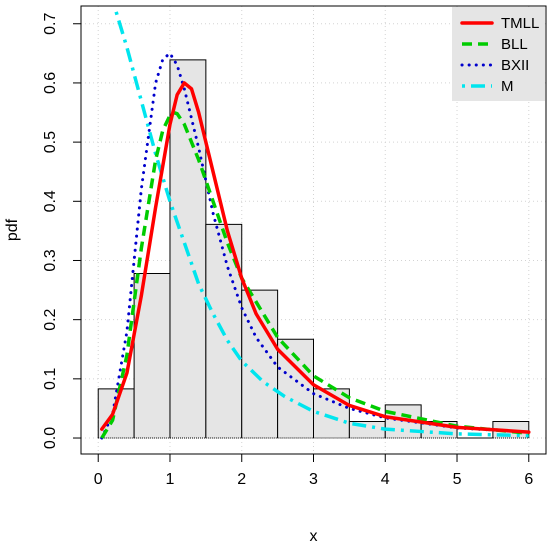  Describe the element at coordinates (170, 479) in the screenshot. I see `x-tick-label: 1` at that location.